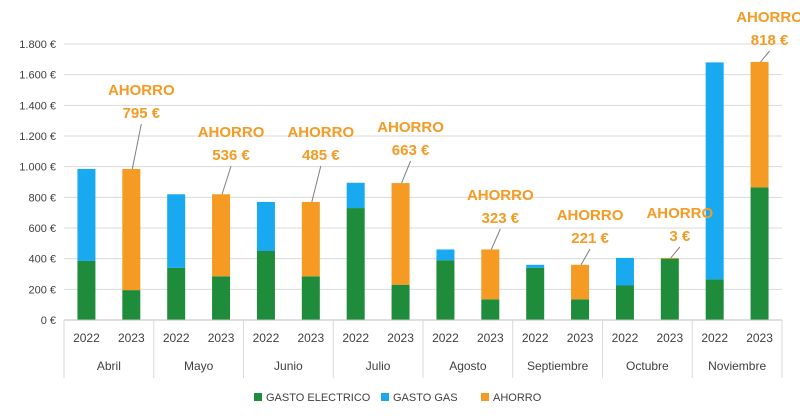 The width and height of the screenshot is (800, 420). I want to click on legend-label: AHORRO, so click(517, 398).